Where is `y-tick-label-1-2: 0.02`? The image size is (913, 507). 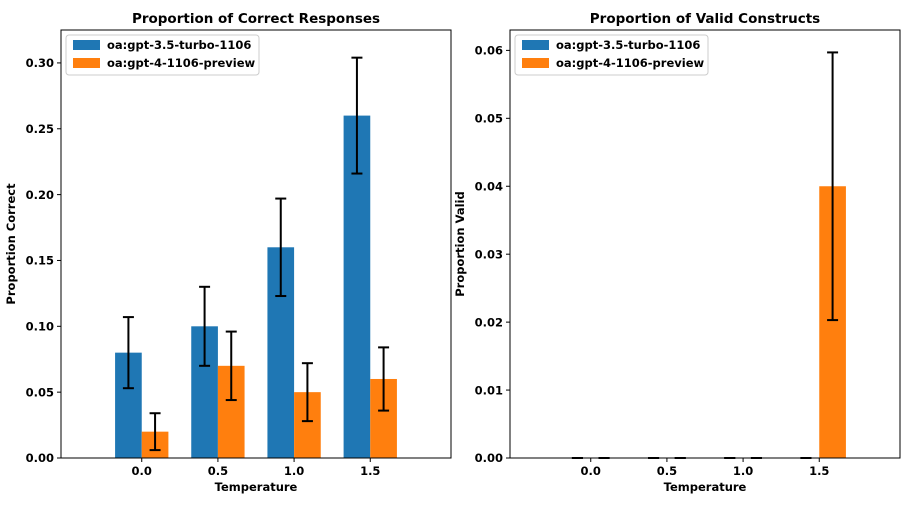 y-tick-label-1-2: 0.02 is located at coordinates (489, 322).